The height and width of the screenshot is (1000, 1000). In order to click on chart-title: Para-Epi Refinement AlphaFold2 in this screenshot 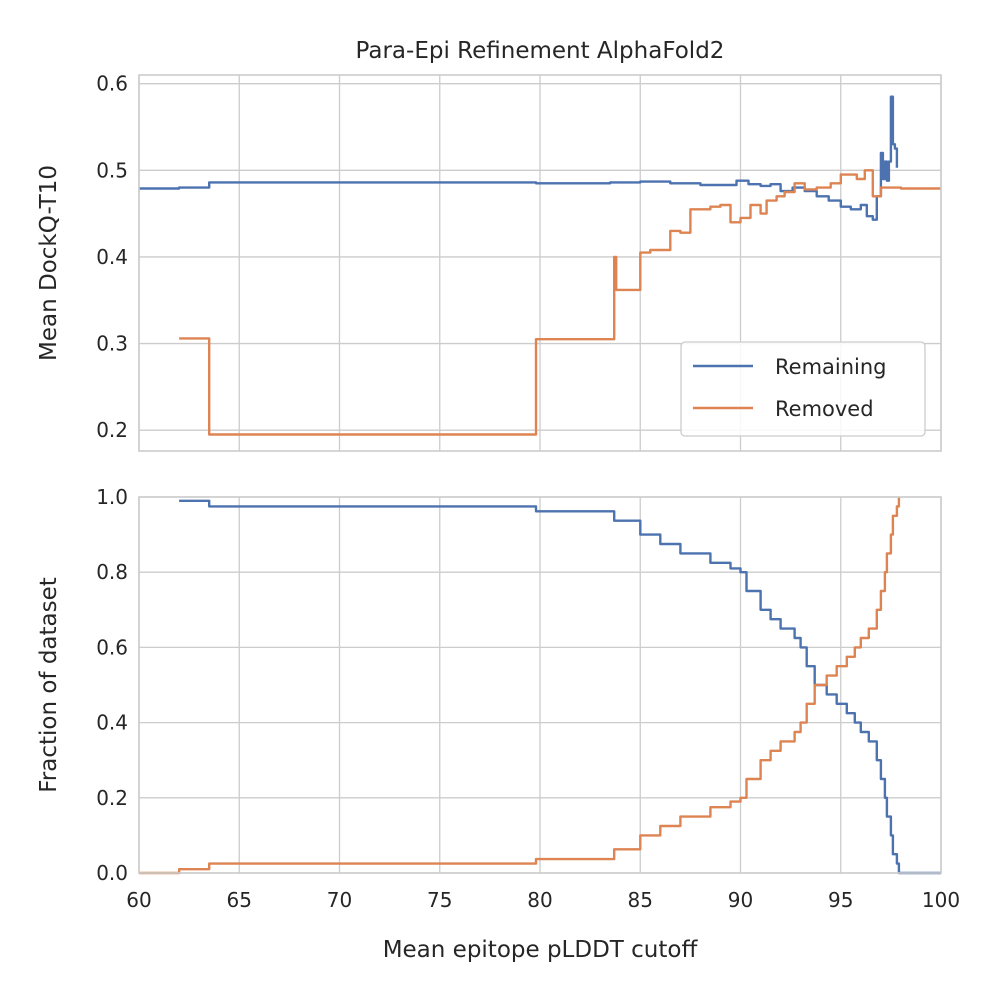, I will do `click(540, 51)`.